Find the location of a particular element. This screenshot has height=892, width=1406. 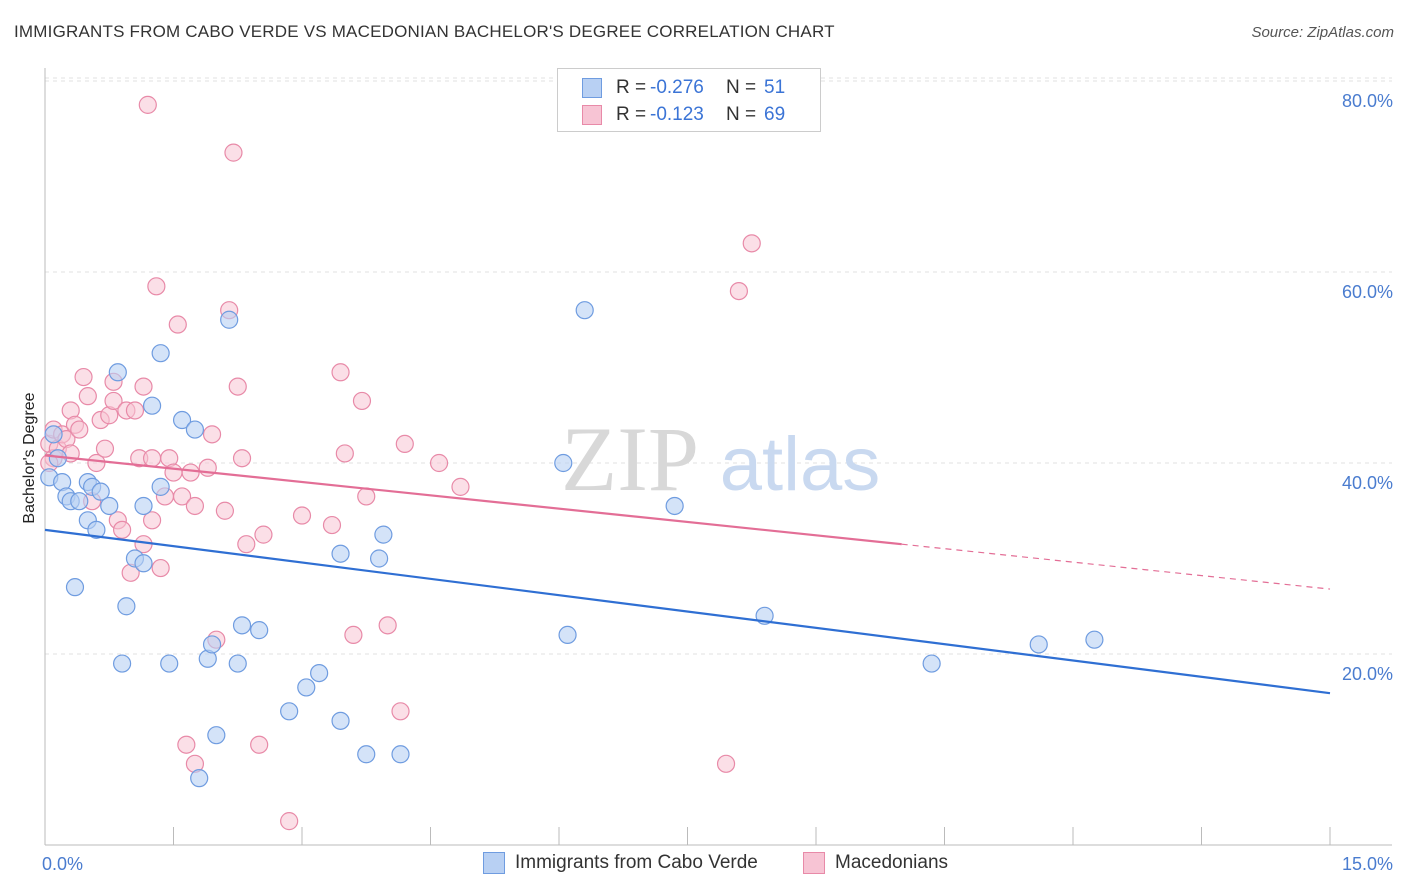

legend-r-value: -0.123 is located at coordinates (677, 114).